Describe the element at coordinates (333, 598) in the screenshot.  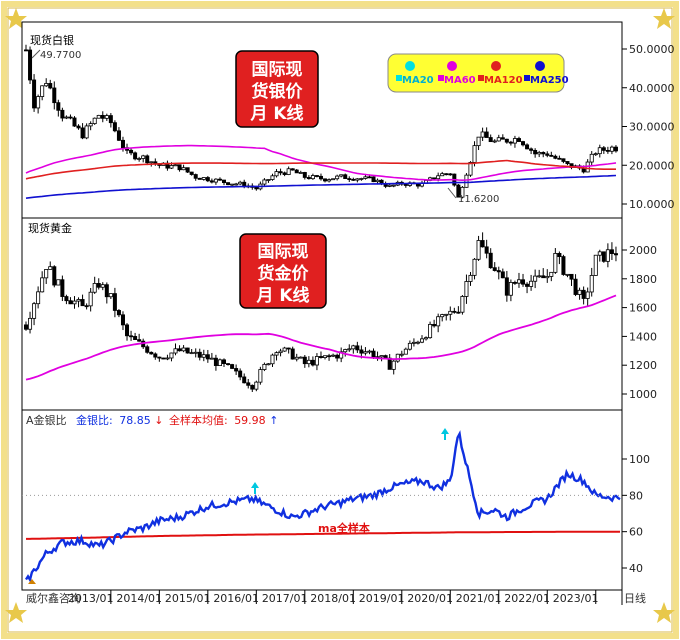
I see `x-tick-label: 2018/01` at that location.